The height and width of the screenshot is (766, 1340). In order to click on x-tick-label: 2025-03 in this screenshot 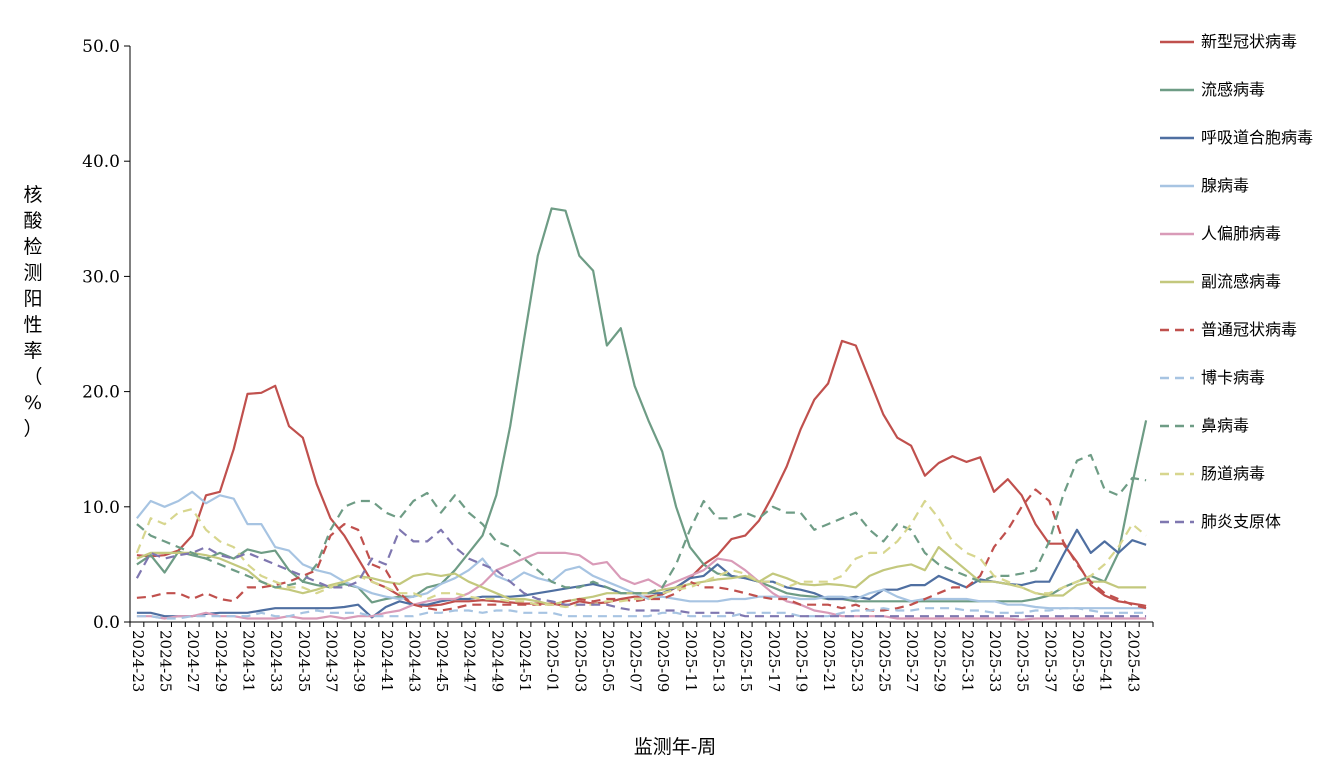, I will do `click(580, 661)`.